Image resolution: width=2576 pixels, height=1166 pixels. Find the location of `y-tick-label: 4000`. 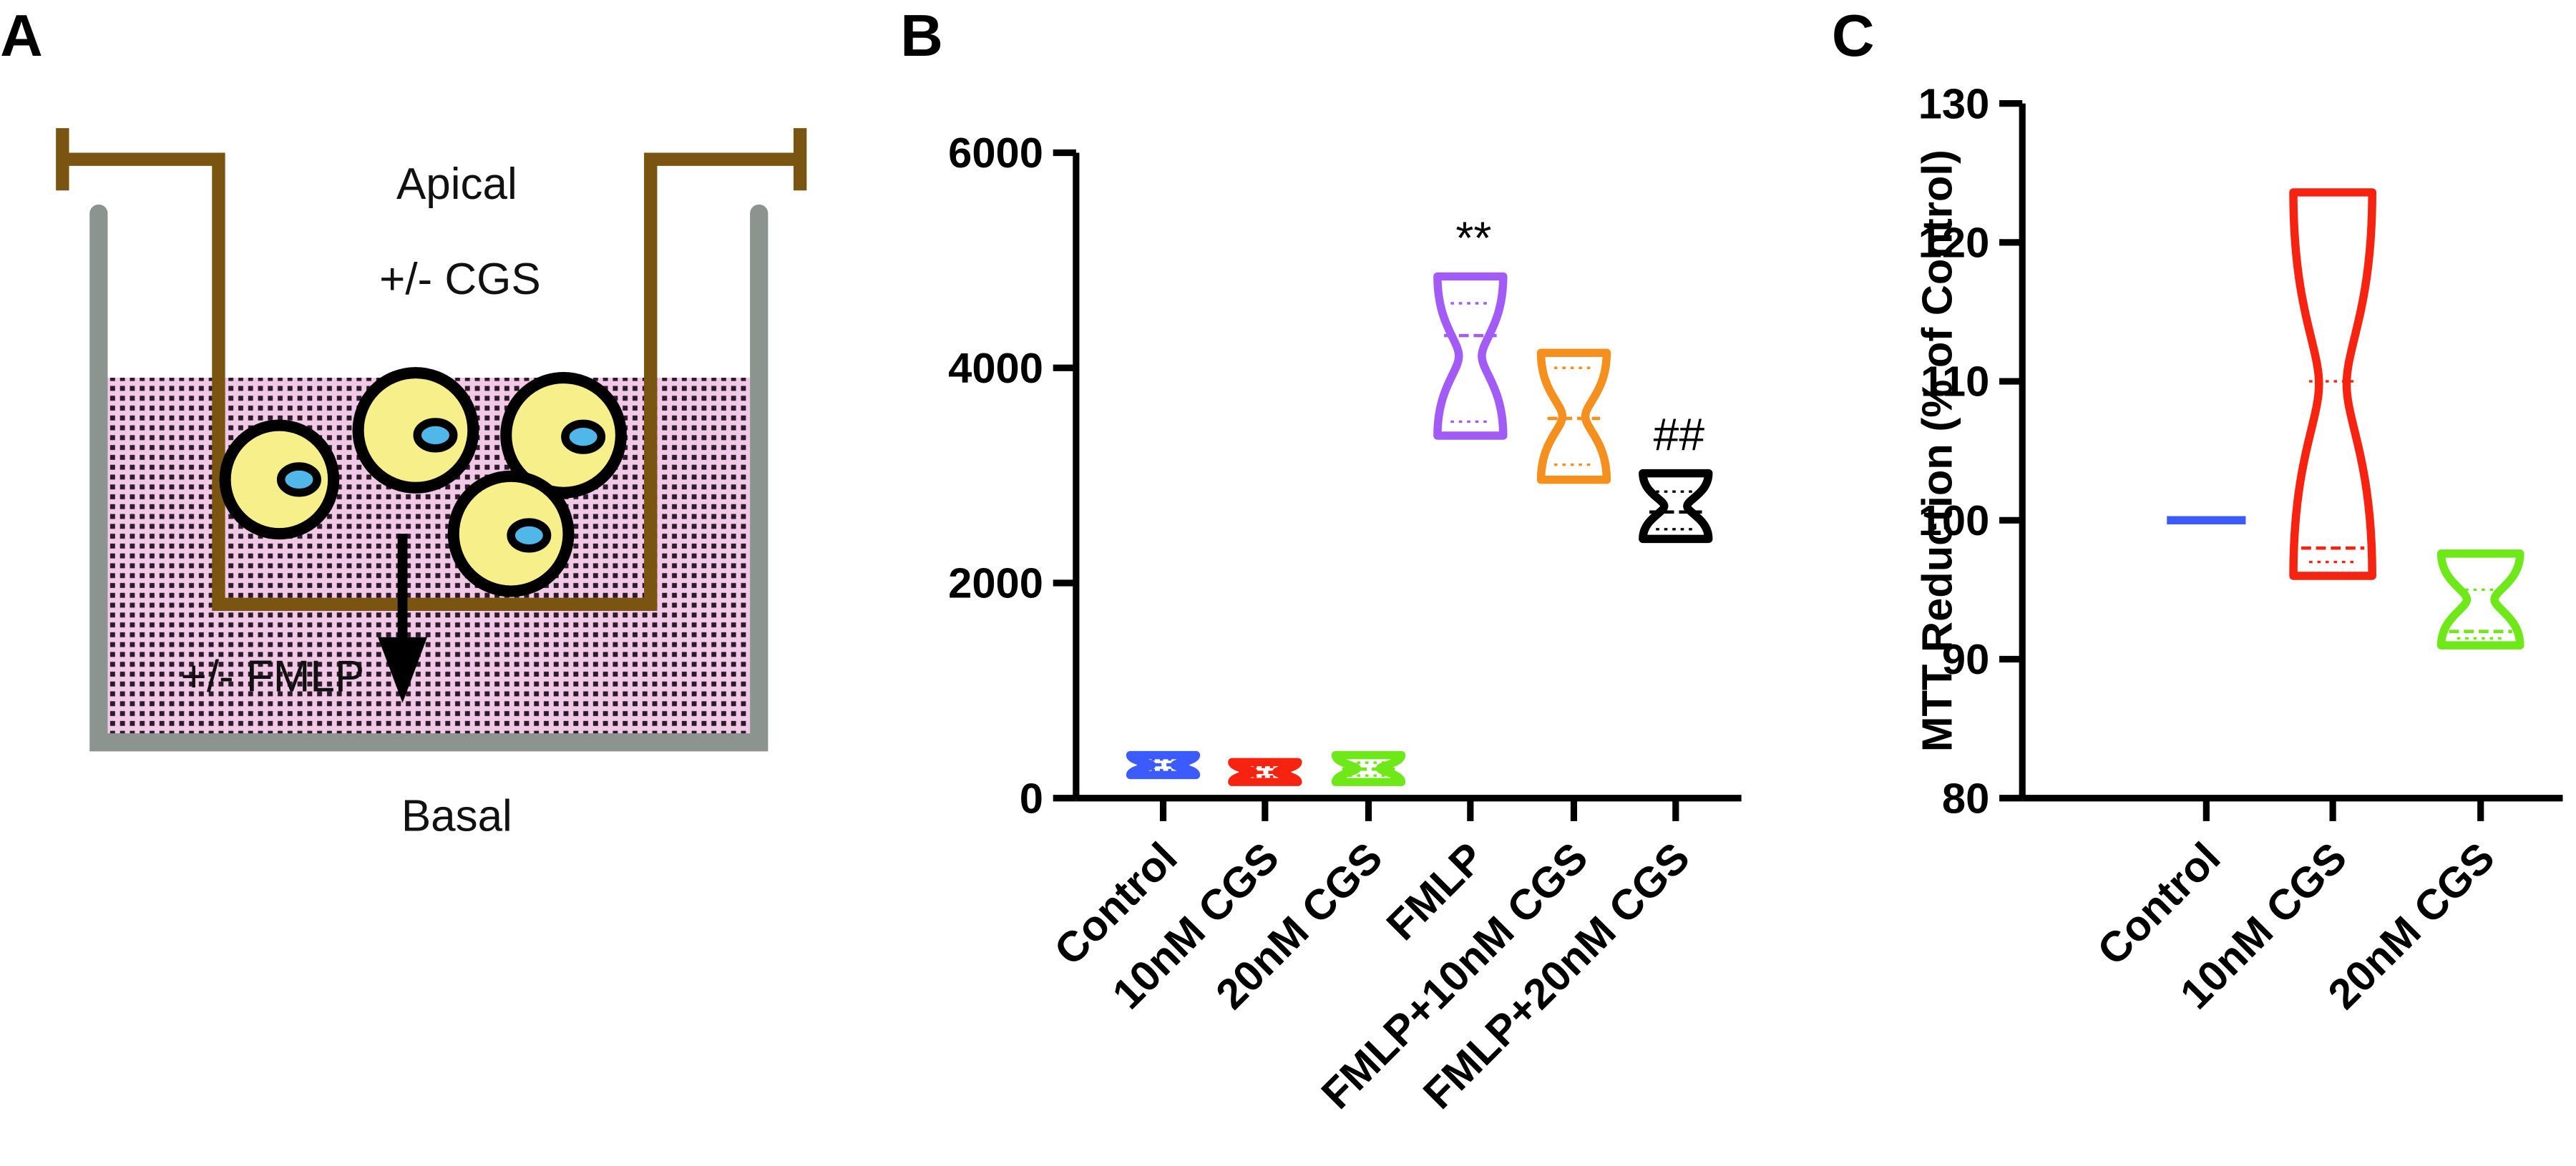

y-tick-label: 4000 is located at coordinates (995, 368).